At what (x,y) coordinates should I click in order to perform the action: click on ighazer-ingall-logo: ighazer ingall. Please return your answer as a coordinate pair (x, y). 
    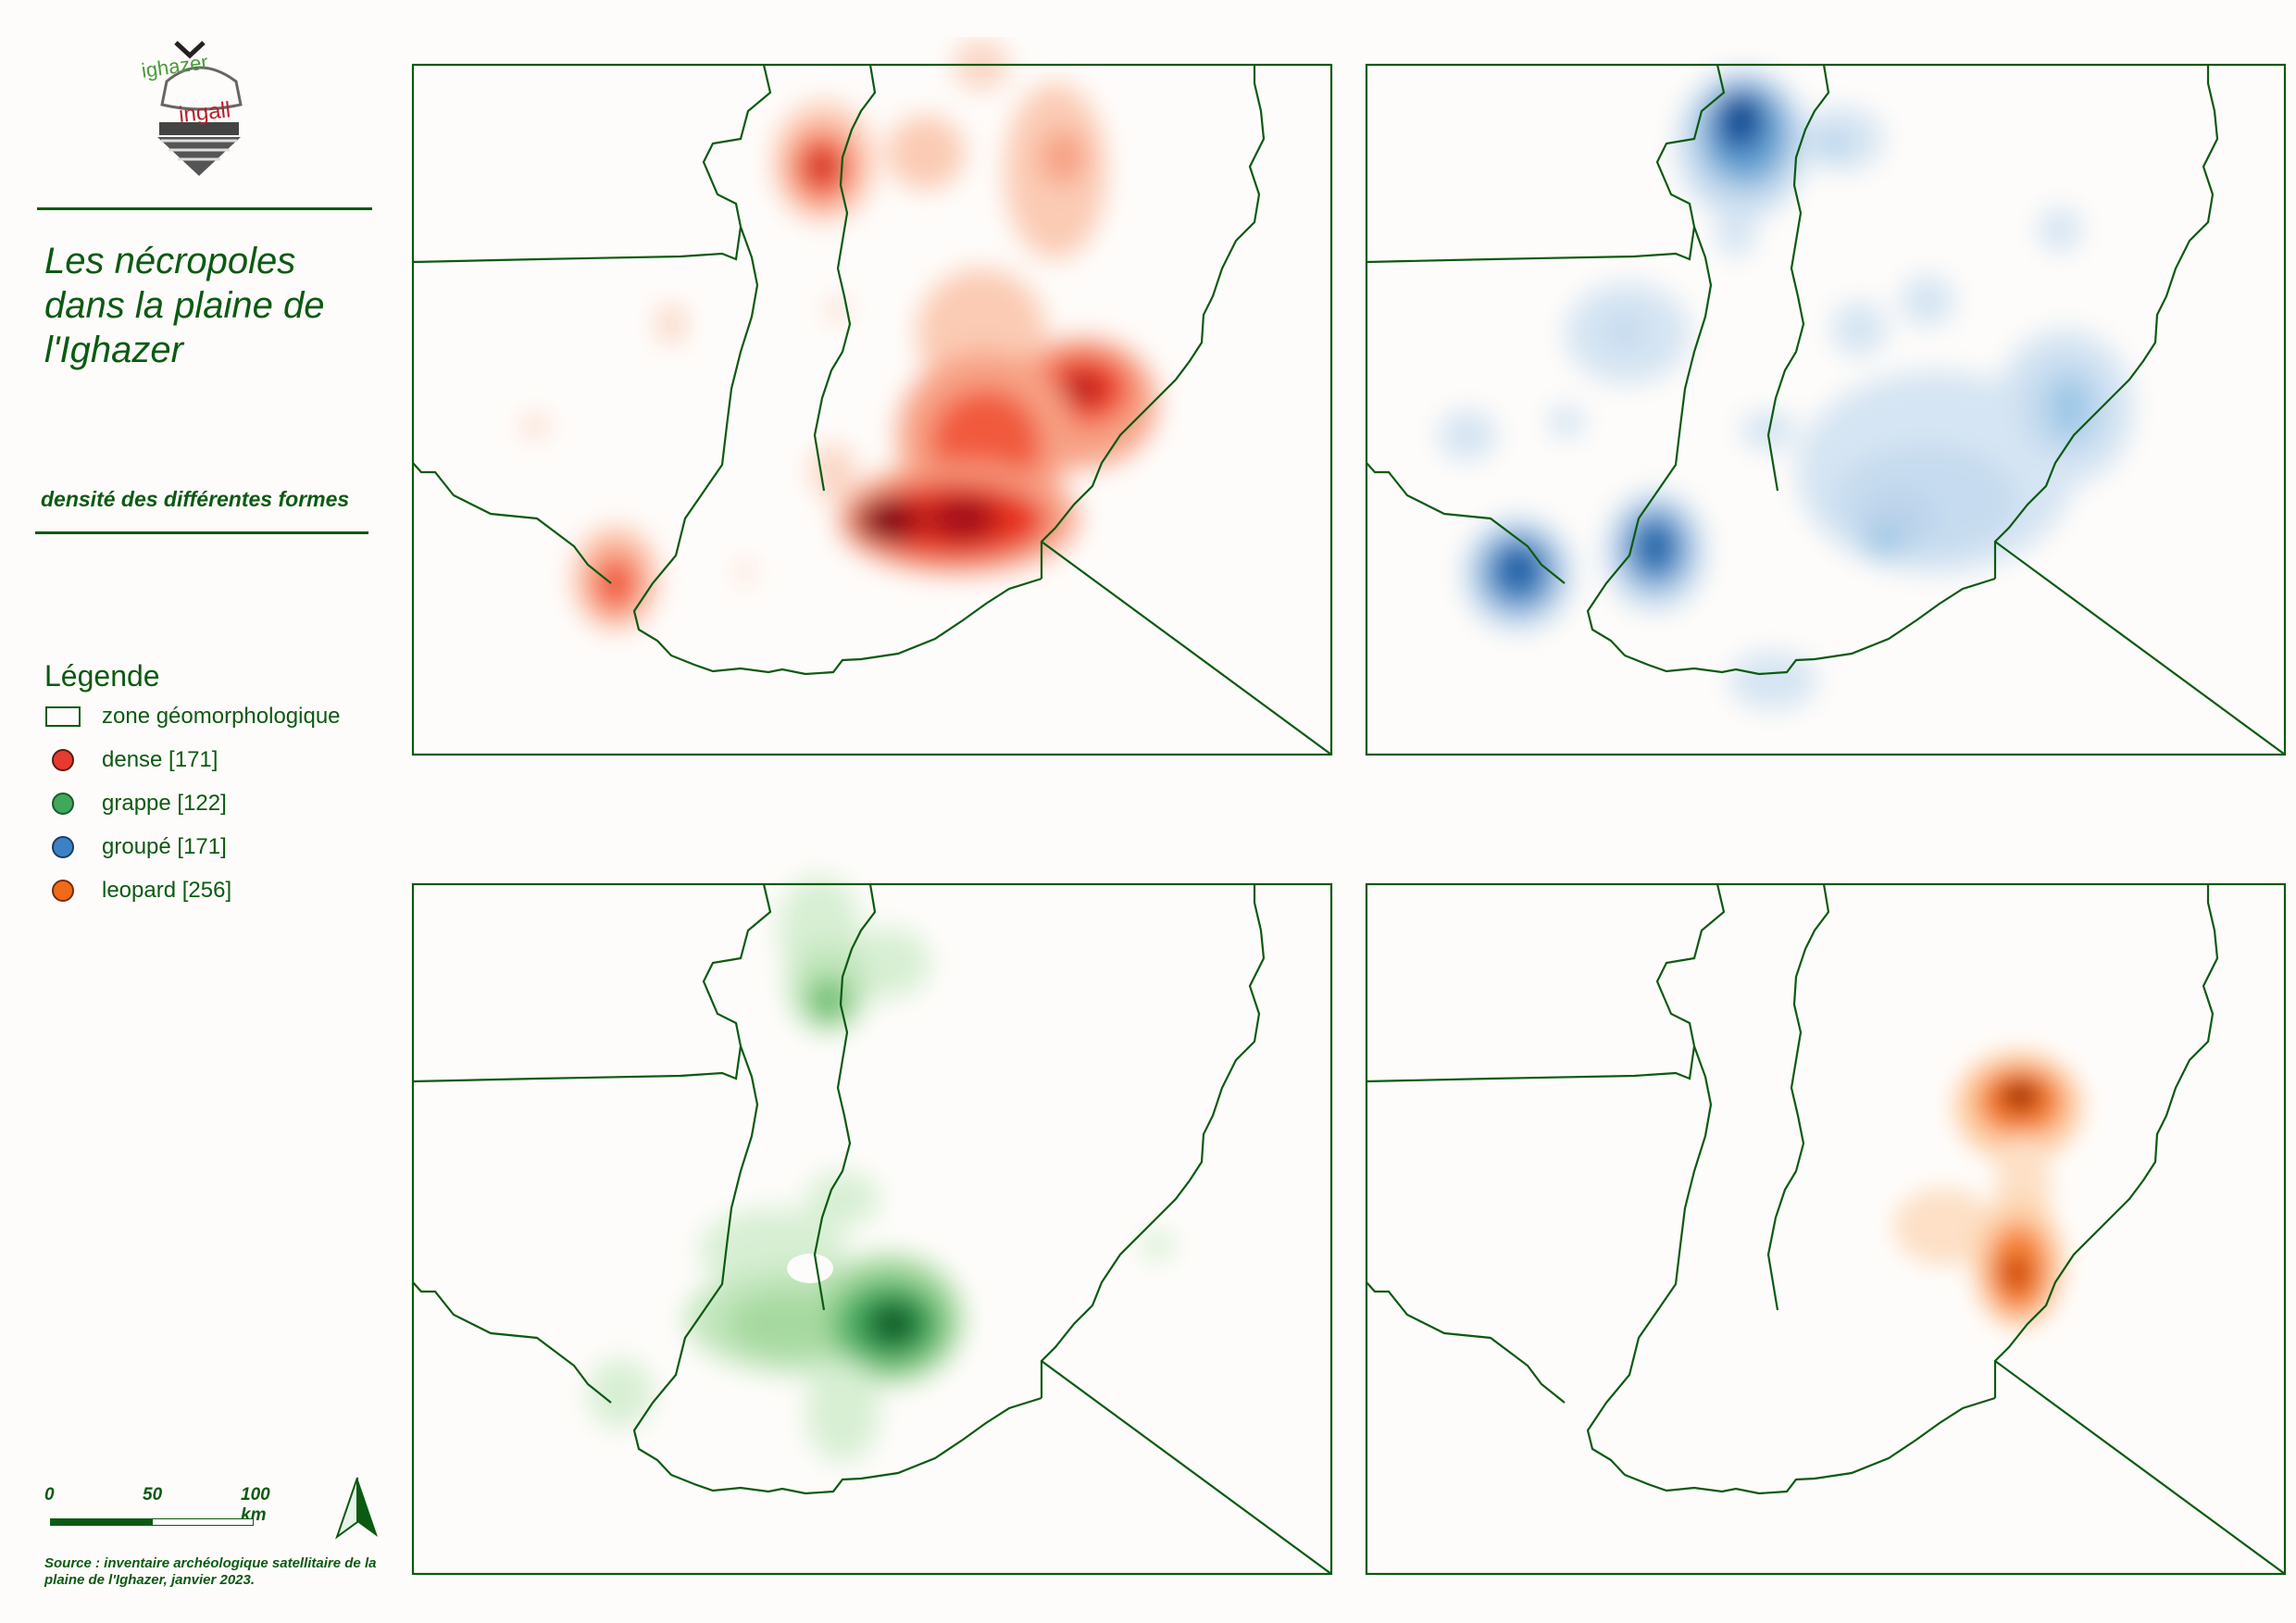
    Looking at the image, I should click on (191, 109).